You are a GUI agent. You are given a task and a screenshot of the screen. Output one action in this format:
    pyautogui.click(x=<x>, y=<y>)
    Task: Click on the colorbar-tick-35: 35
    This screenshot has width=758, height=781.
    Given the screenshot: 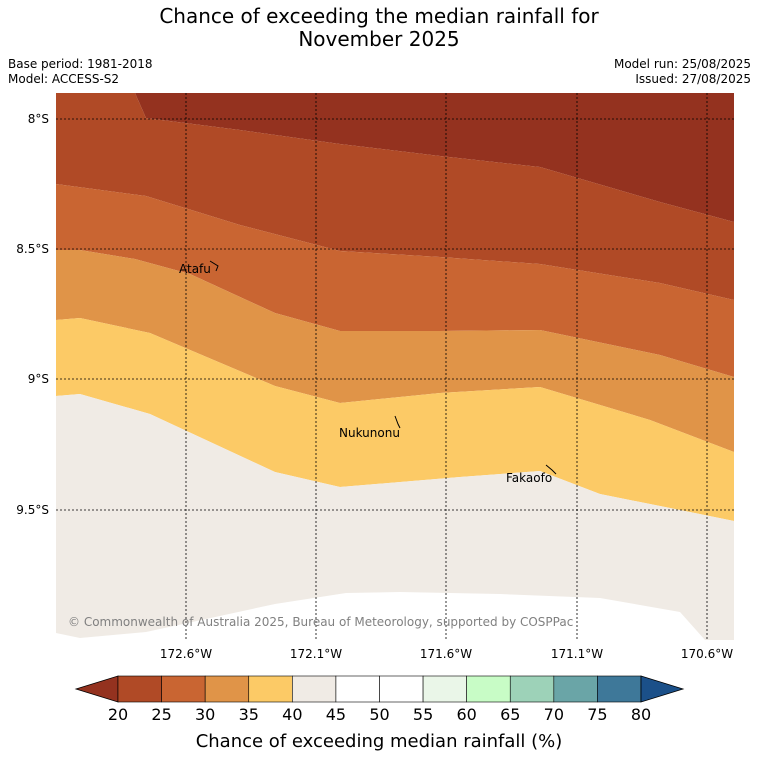 What is the action you would take?
    pyautogui.click(x=249, y=714)
    